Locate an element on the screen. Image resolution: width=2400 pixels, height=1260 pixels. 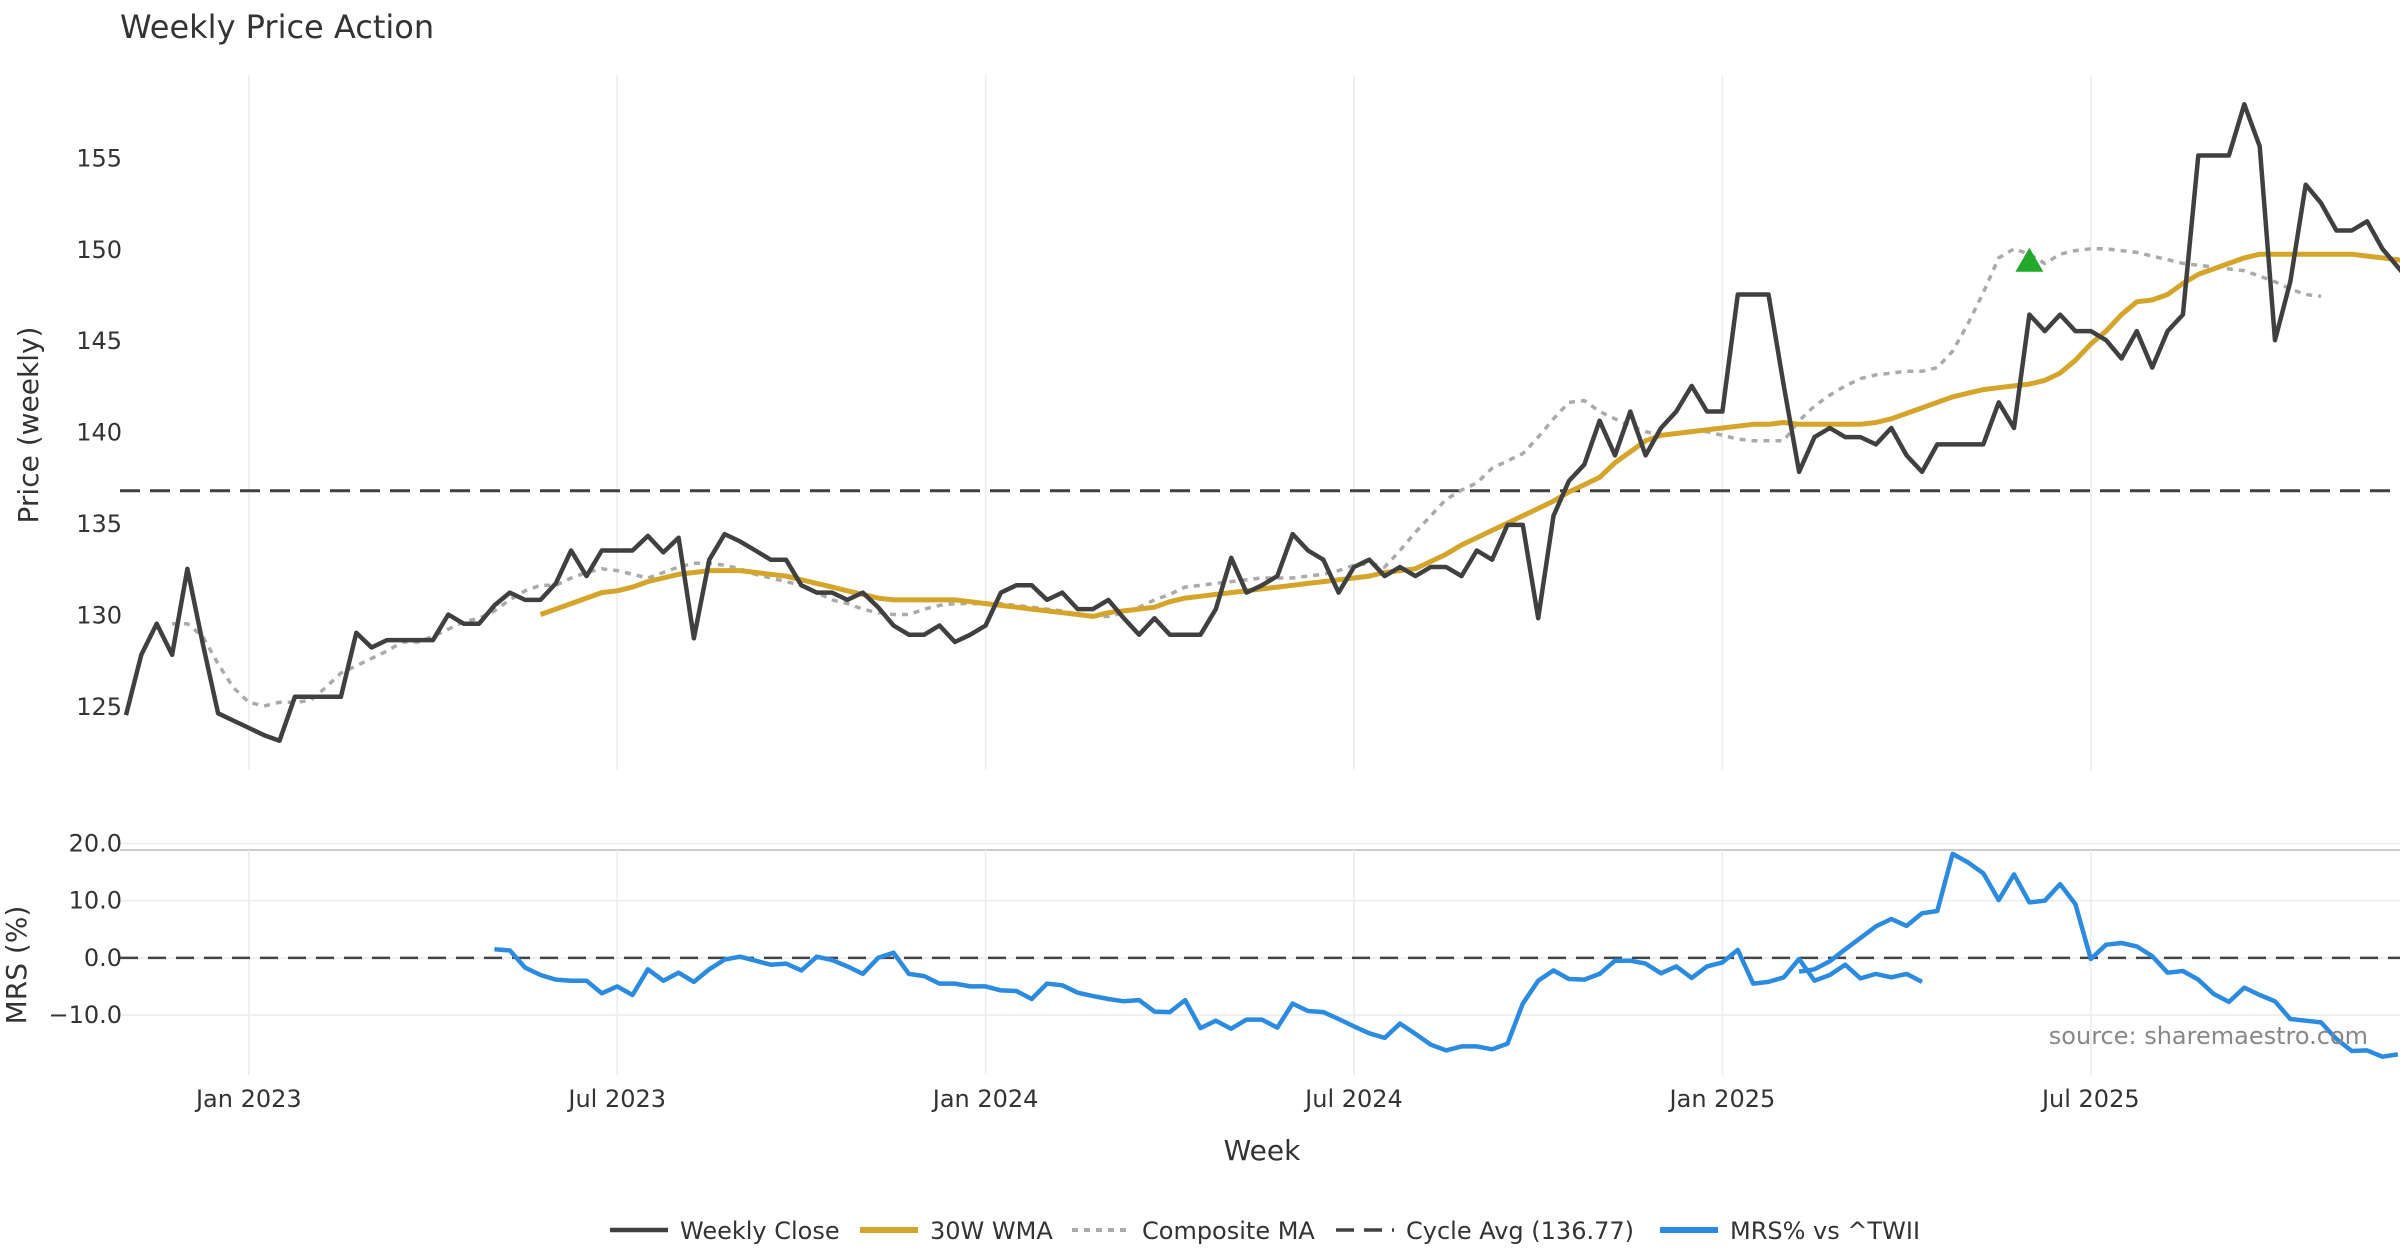
mrs-y-ticks: 20.0 10.0 0.0 −10.0 is located at coordinates (85, 929).